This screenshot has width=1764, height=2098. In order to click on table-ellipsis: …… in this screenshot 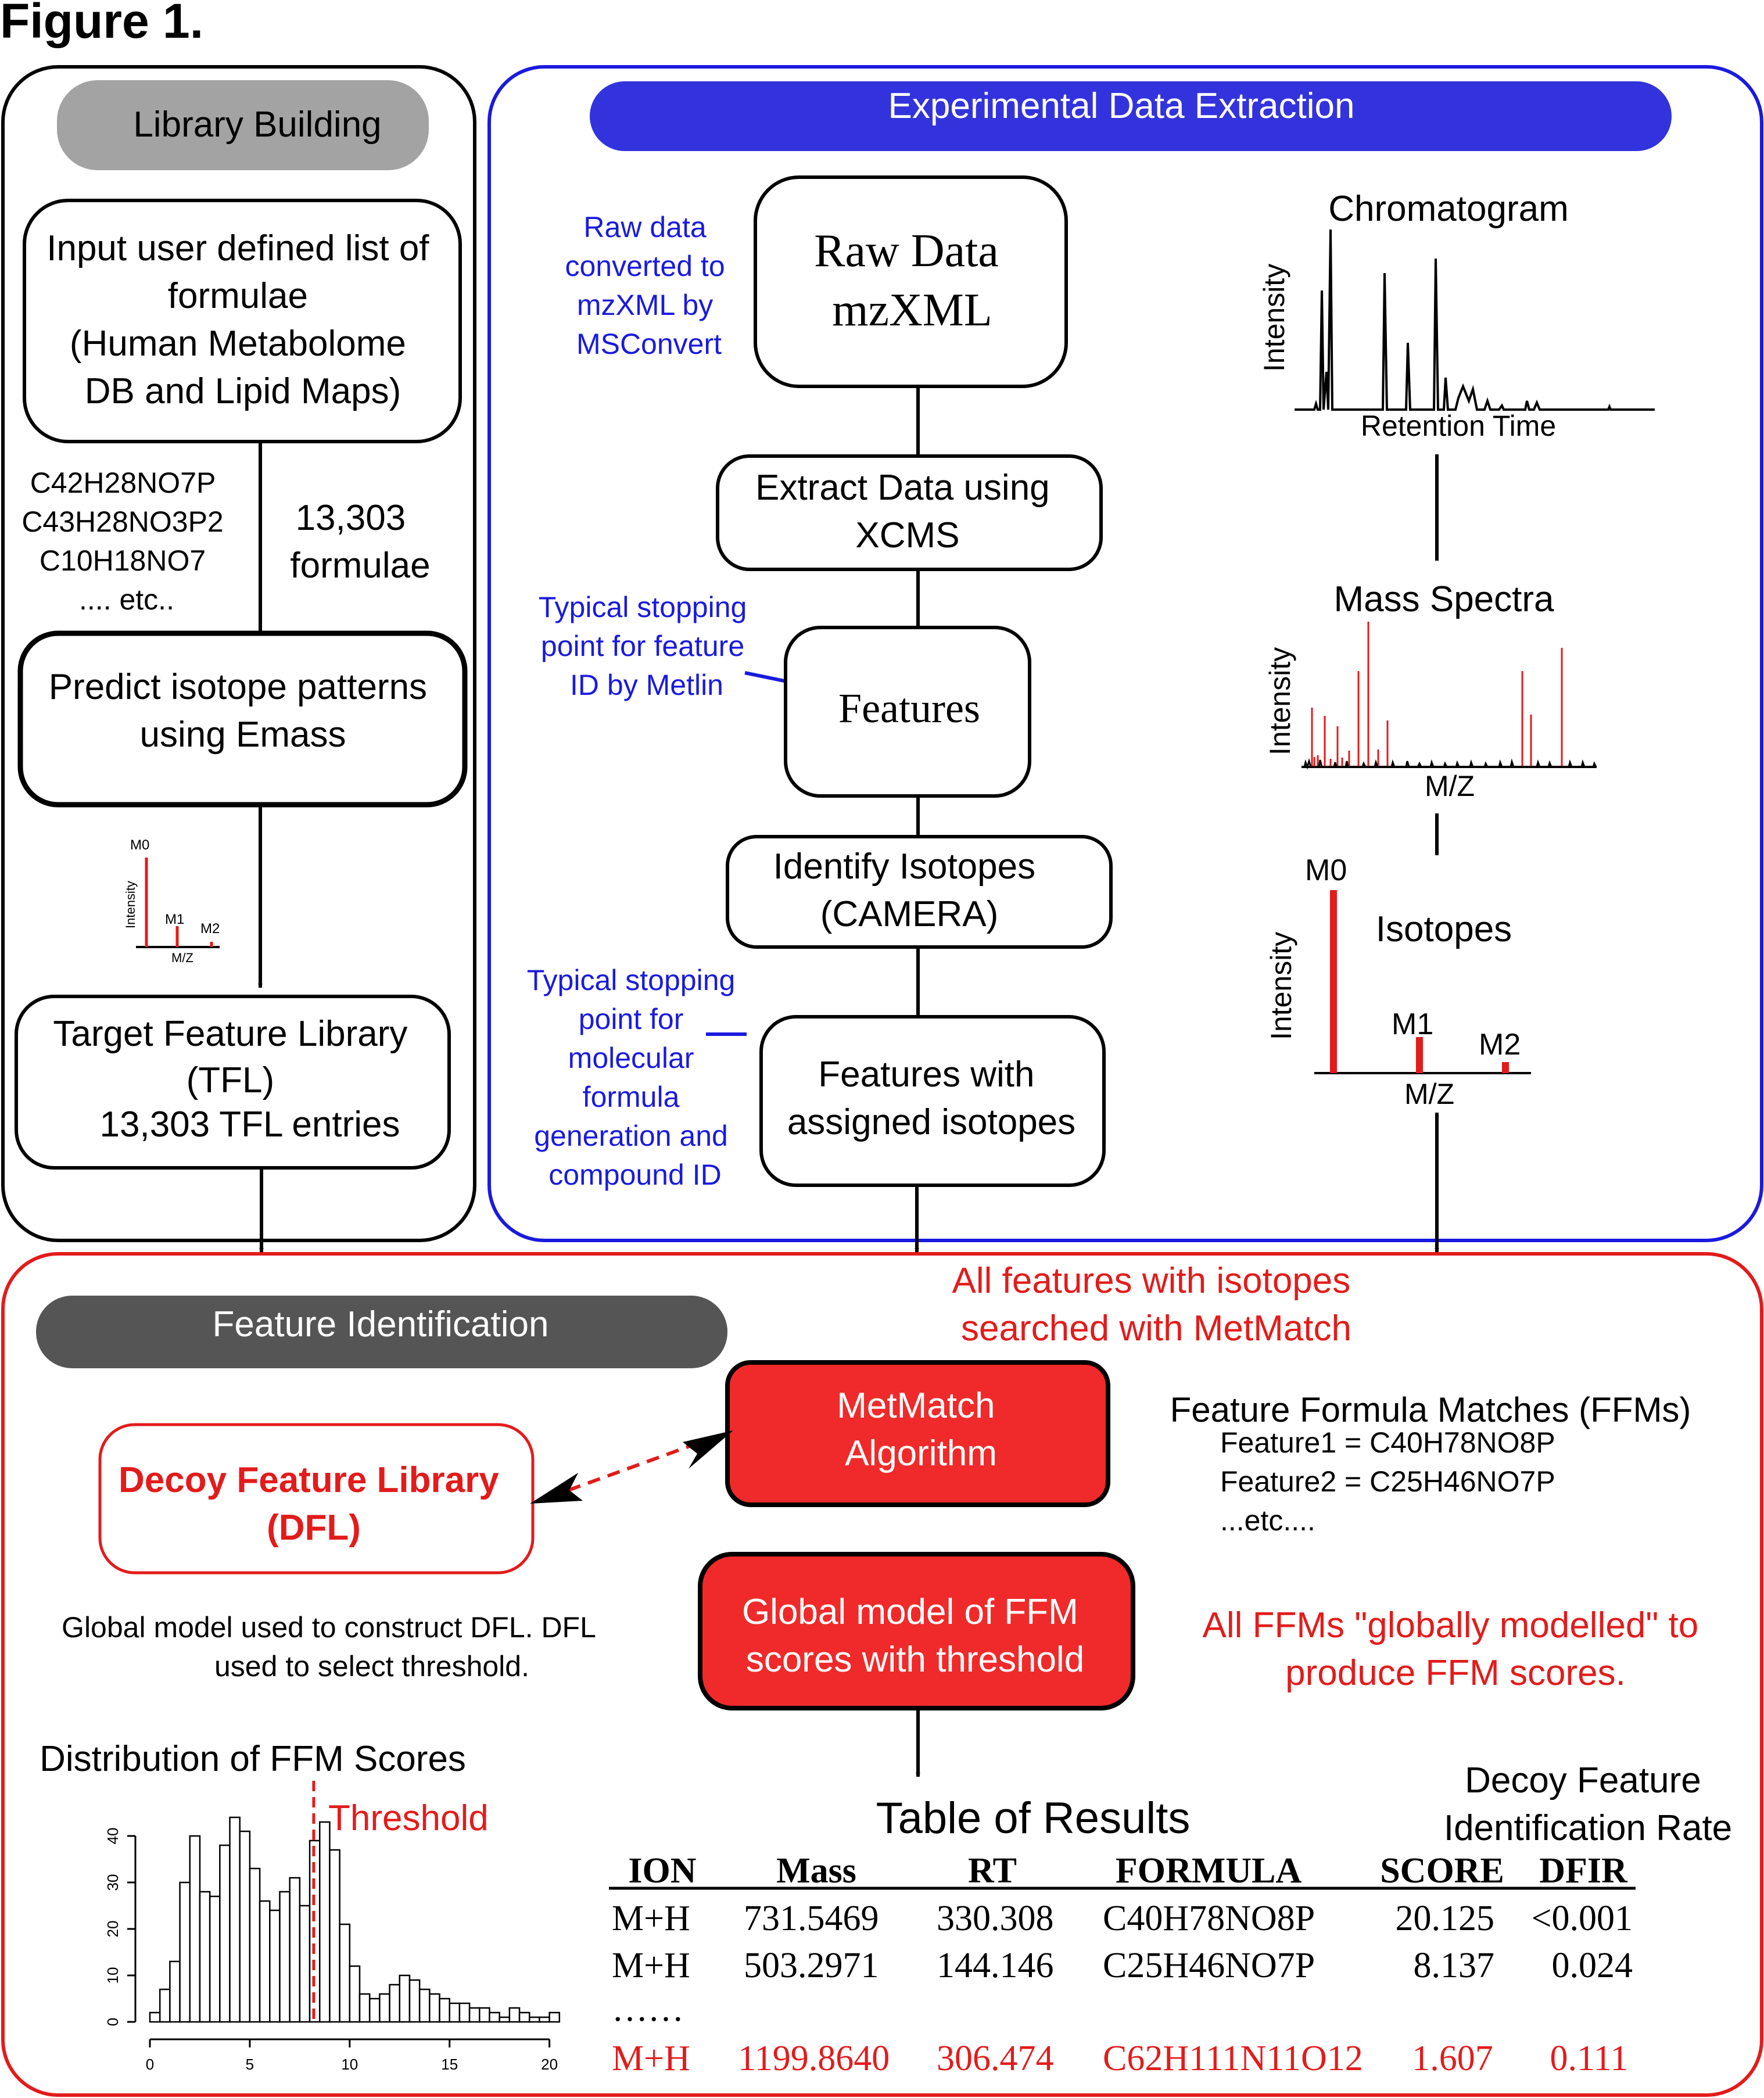, I will do `click(648, 2009)`.